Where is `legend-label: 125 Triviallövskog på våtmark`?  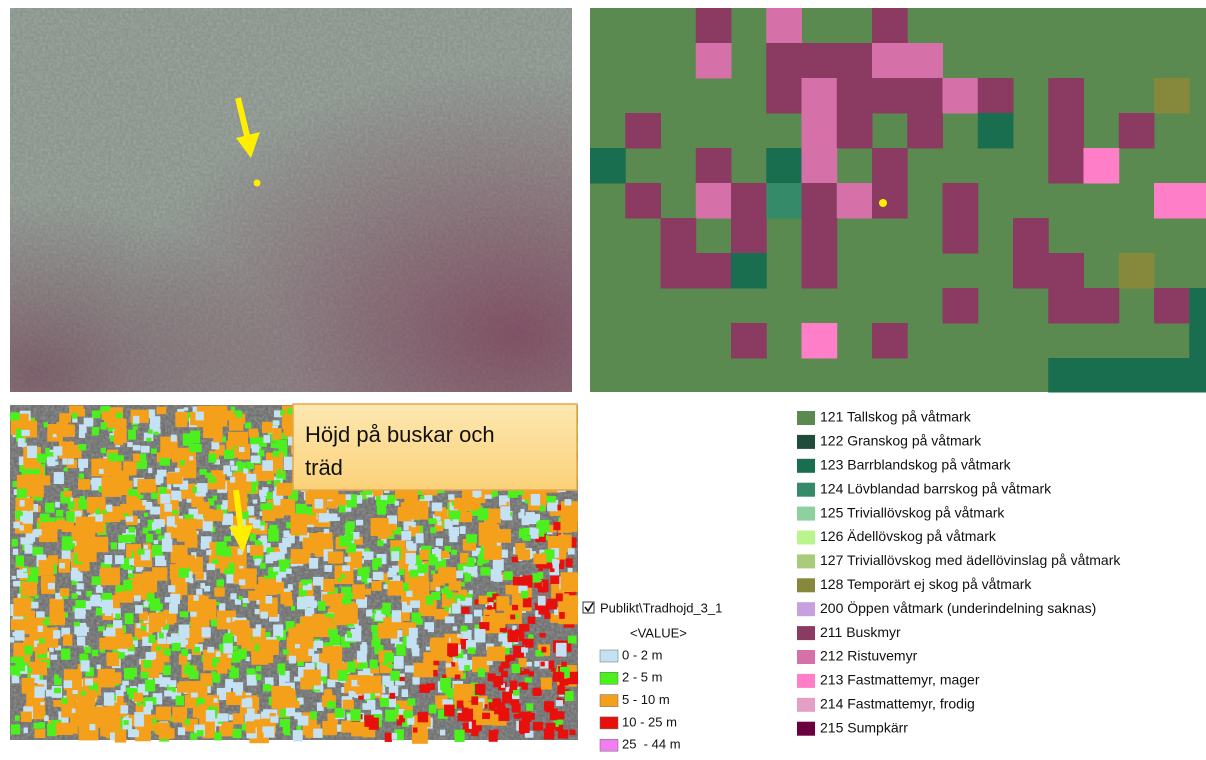
legend-label: 125 Triviallövskog på våtmark is located at coordinates (912, 512).